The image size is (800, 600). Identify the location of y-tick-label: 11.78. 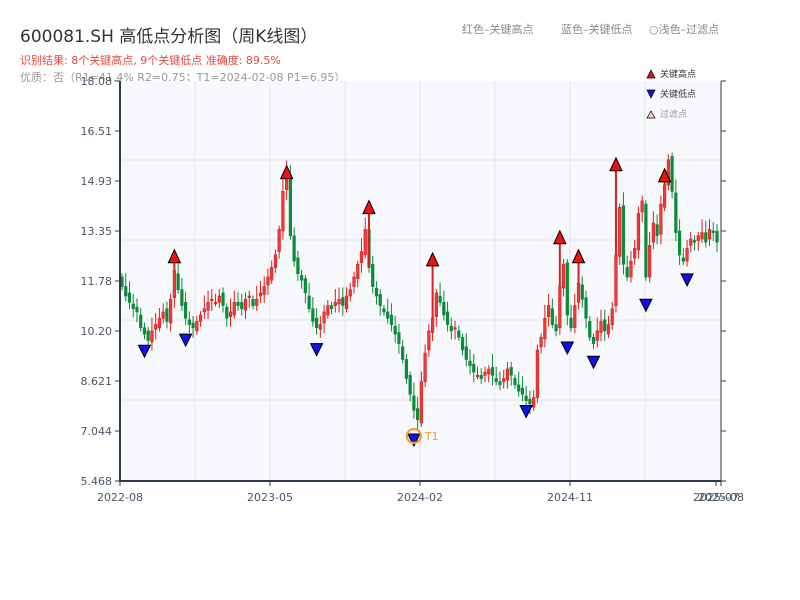
(97, 281).